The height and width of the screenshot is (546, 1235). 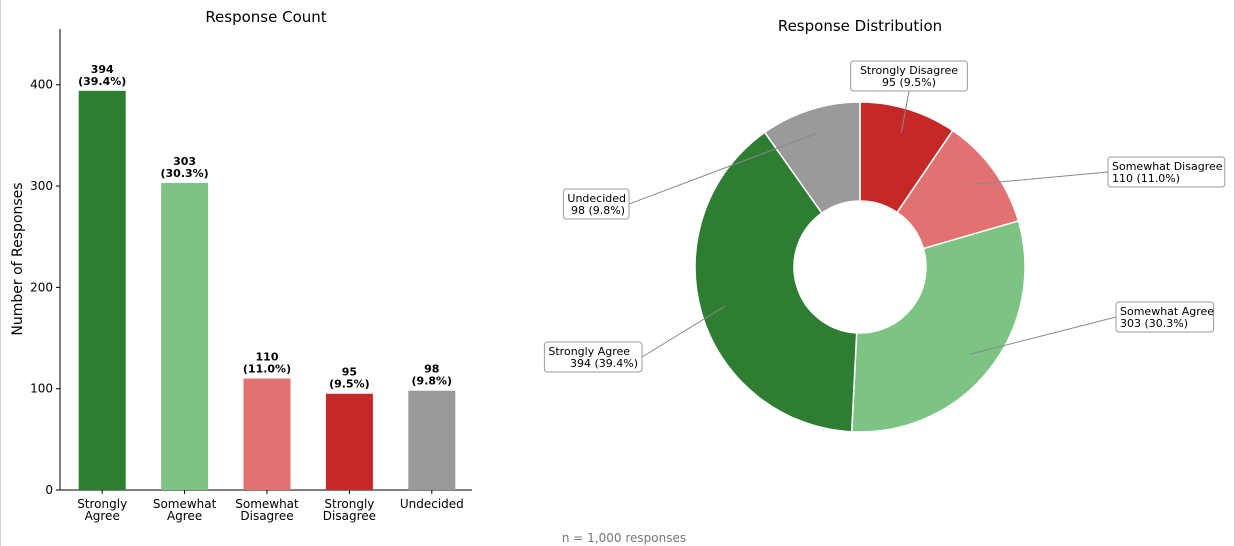 What do you see at coordinates (184, 173) in the screenshot?
I see `bar-value-label: (30.3%)` at bounding box center [184, 173].